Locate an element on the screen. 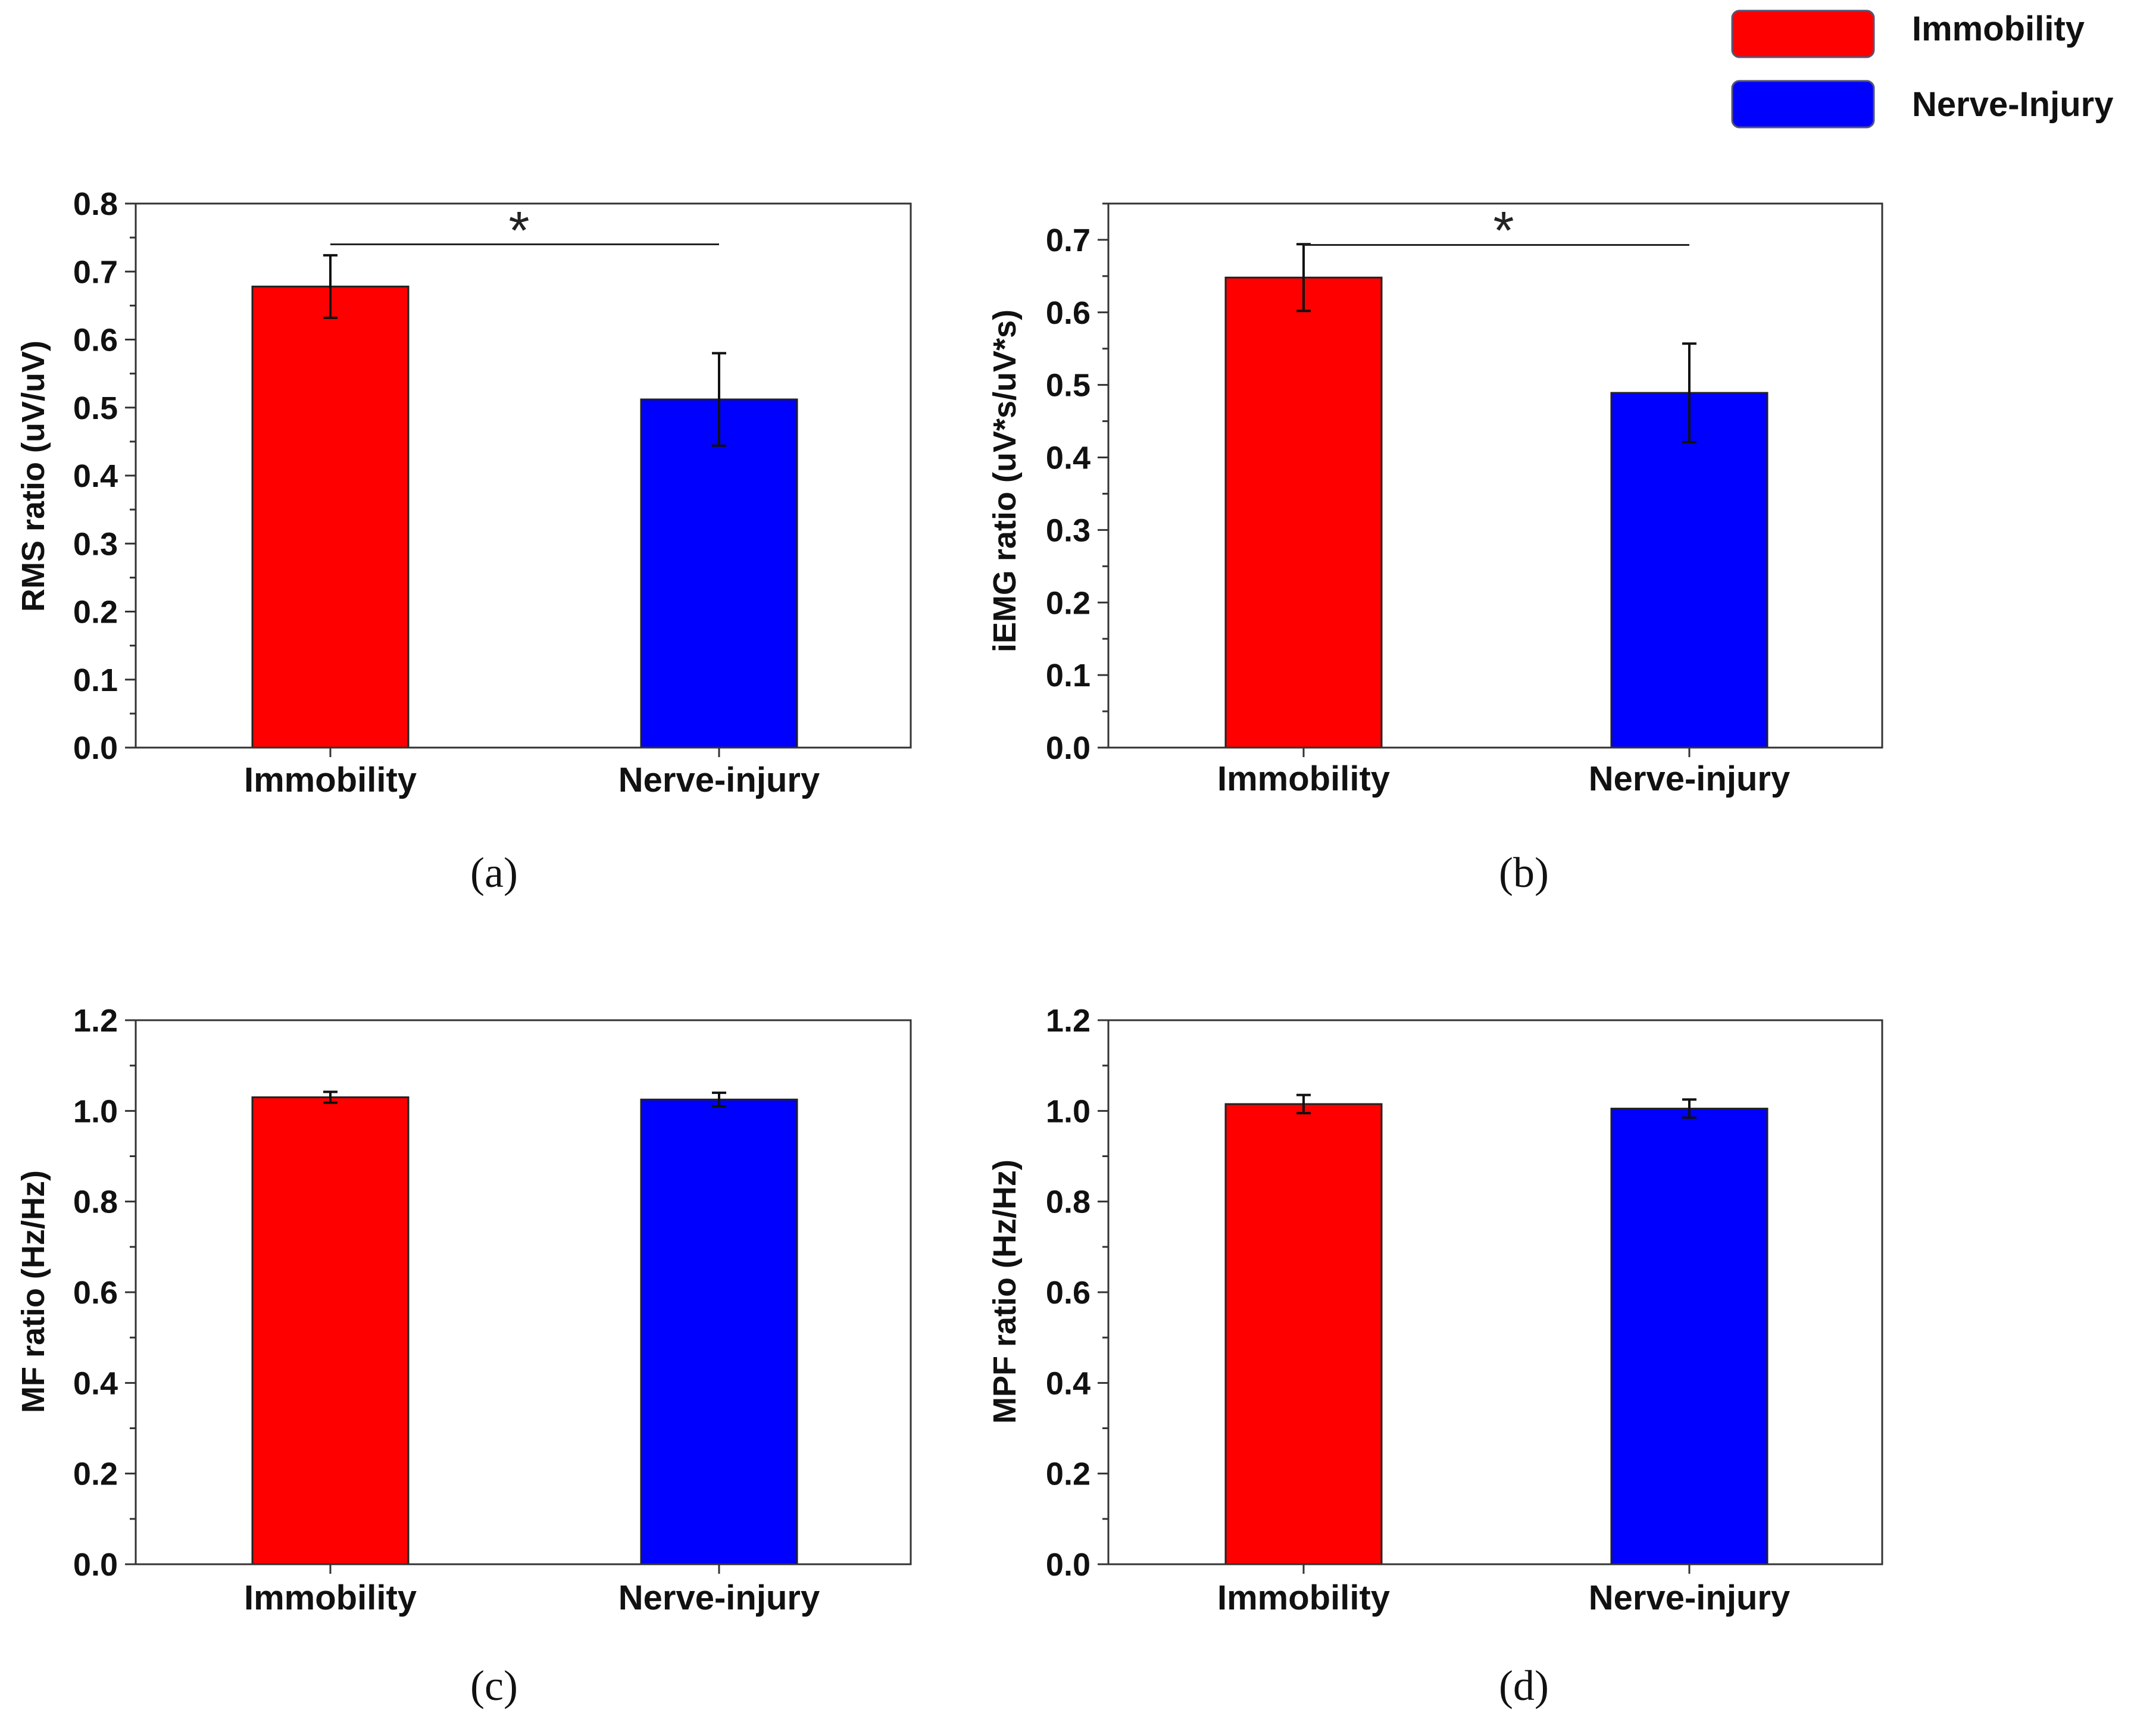 This screenshot has width=2156, height=1719. y-axis-title: MPF ratio (Hz/Hz) is located at coordinates (1005, 1291).